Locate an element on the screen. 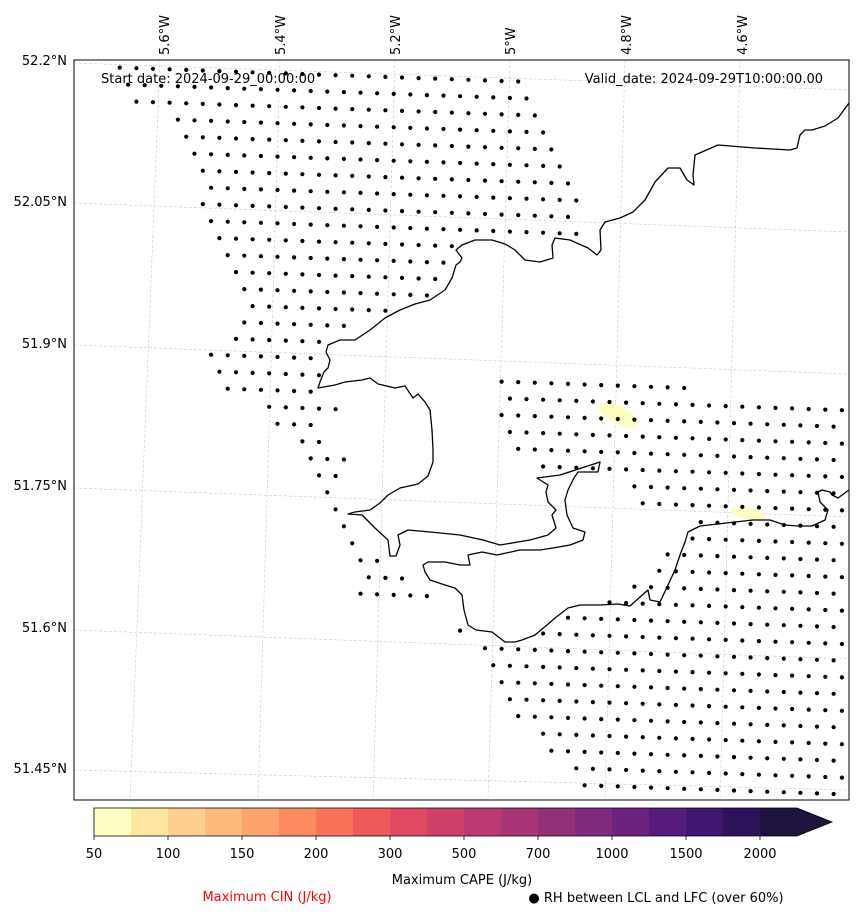 This screenshot has width=859, height=915. colorbar-swatch is located at coordinates (594, 822).